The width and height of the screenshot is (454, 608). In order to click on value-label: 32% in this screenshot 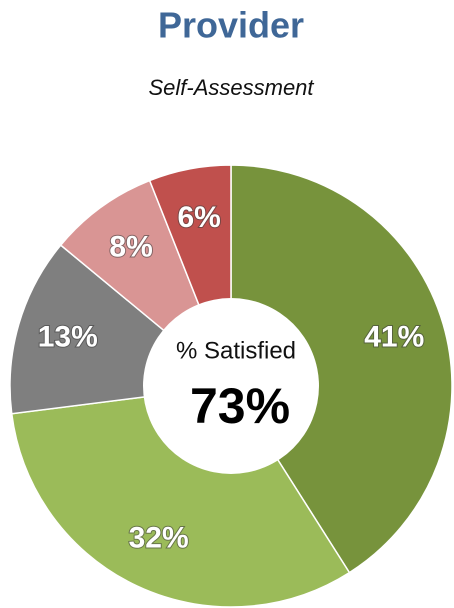, I will do `click(159, 538)`.